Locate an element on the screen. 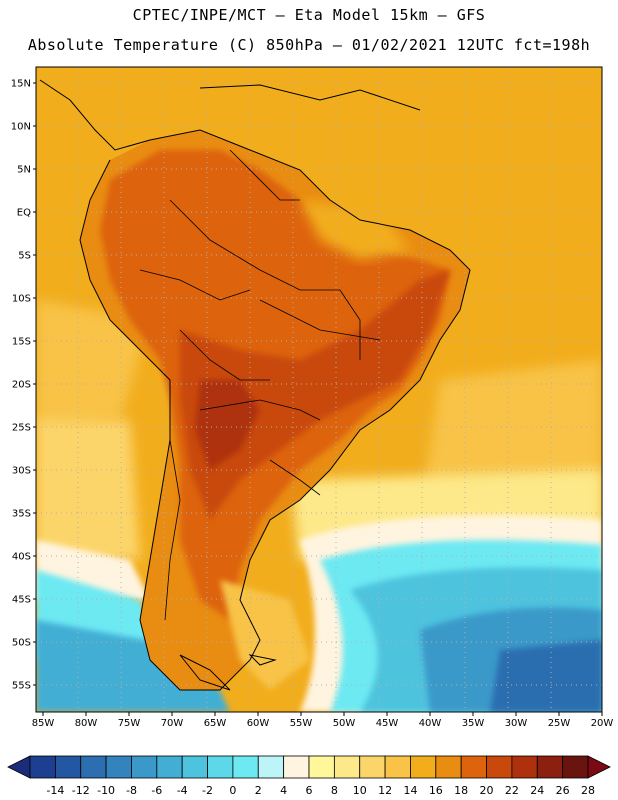 Image resolution: width=618 pixels, height=800 pixels. lat-label: 55S is located at coordinates (21, 686).